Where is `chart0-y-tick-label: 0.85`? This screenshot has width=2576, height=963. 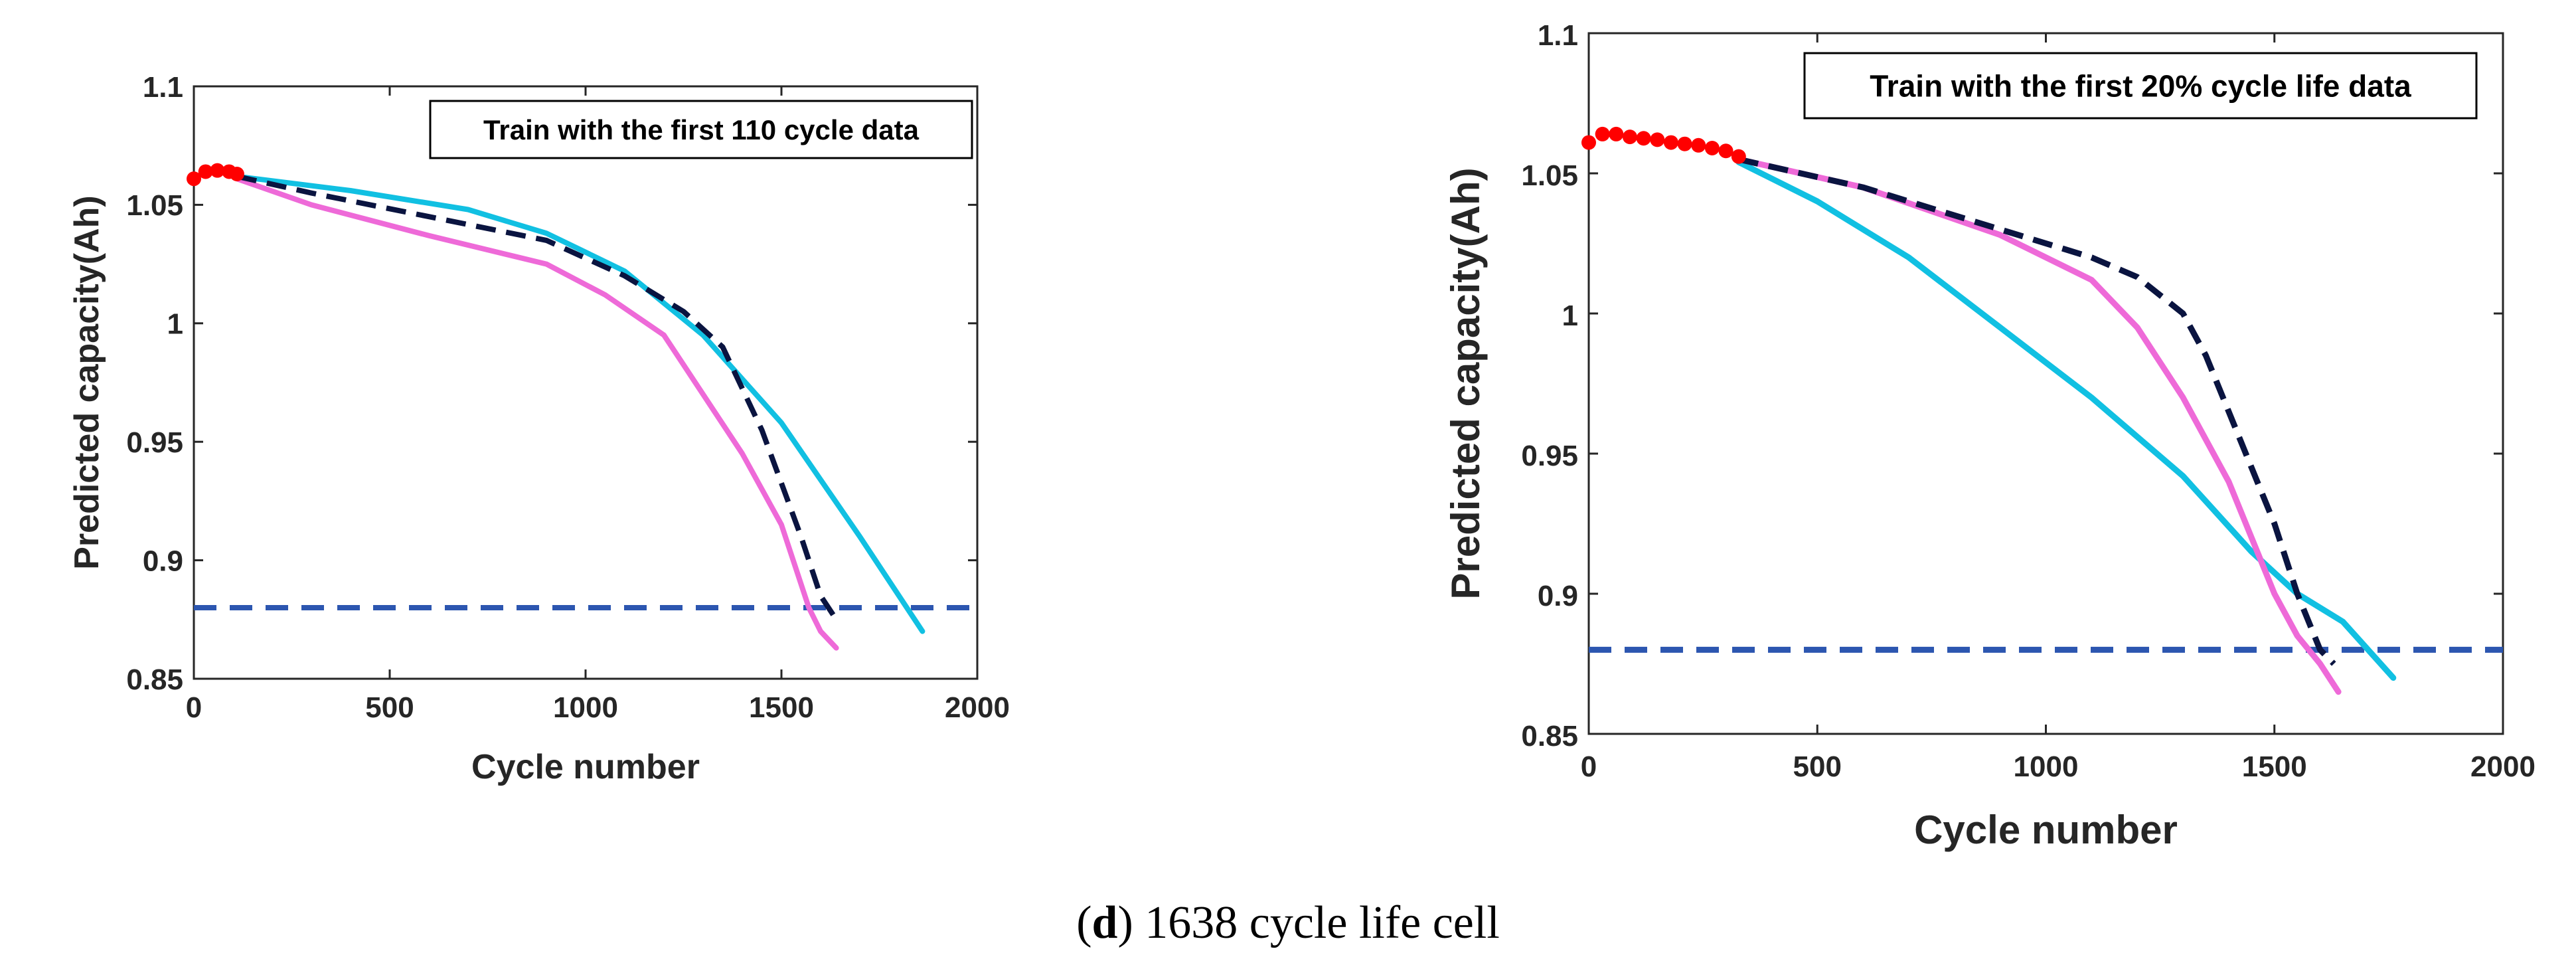
chart0-y-tick-label: 0.85 is located at coordinates (154, 679).